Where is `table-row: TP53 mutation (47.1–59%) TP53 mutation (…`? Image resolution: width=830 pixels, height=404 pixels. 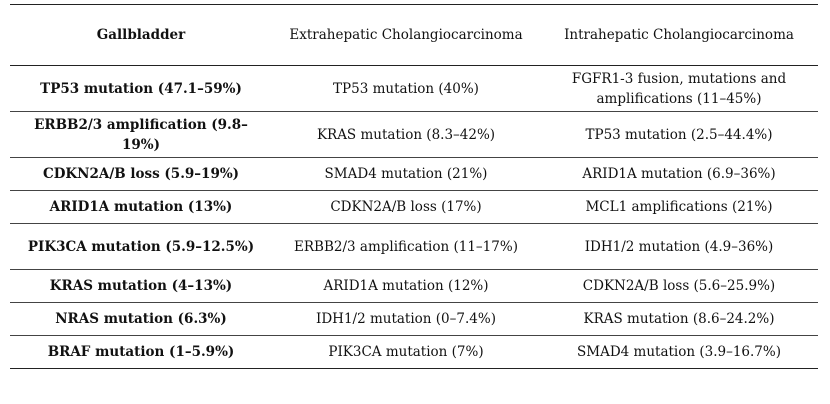
table-row: TP53 mutation (47.1–59%) TP53 mutation (… is located at coordinates (414, 88).